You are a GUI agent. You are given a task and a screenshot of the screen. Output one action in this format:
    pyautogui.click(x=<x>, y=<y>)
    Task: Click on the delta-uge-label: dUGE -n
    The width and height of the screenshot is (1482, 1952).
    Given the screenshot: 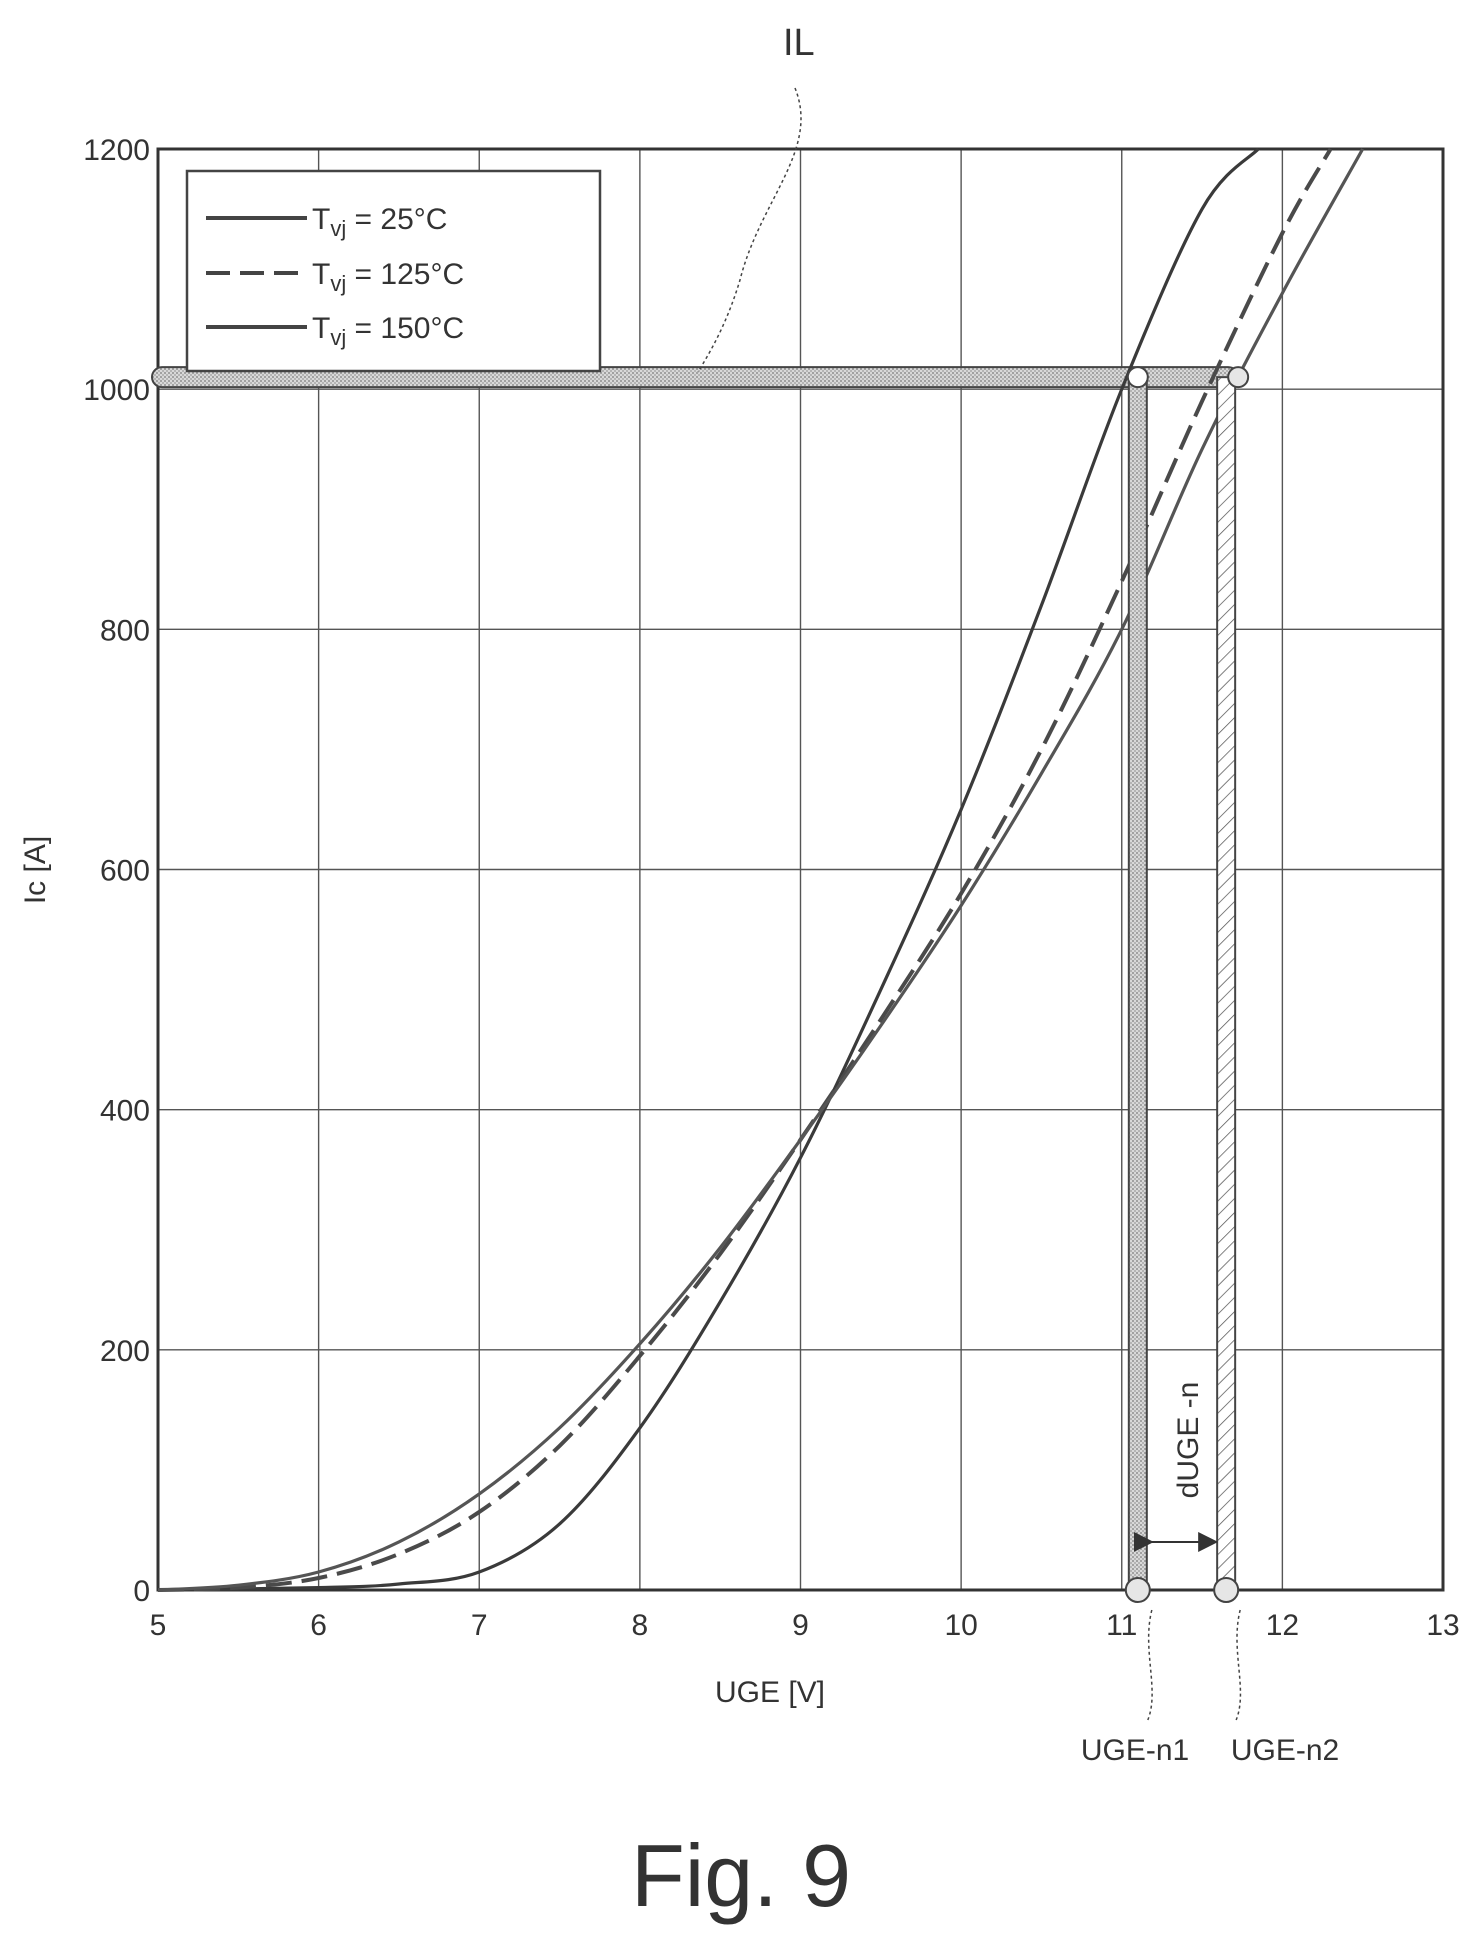 What is the action you would take?
    pyautogui.click(x=1188, y=1440)
    